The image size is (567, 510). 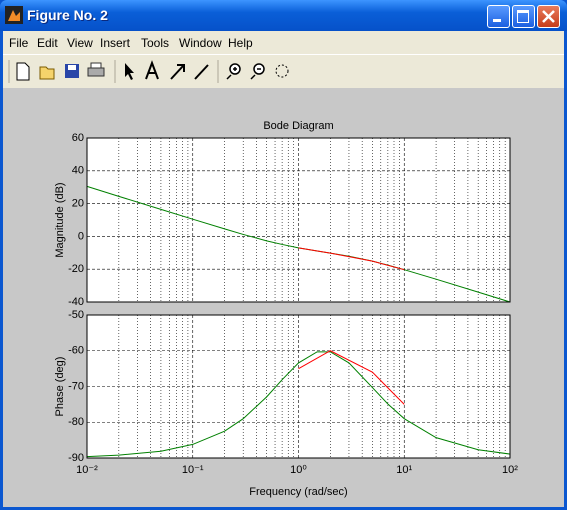 I want to click on text-button, so click(x=152, y=70).